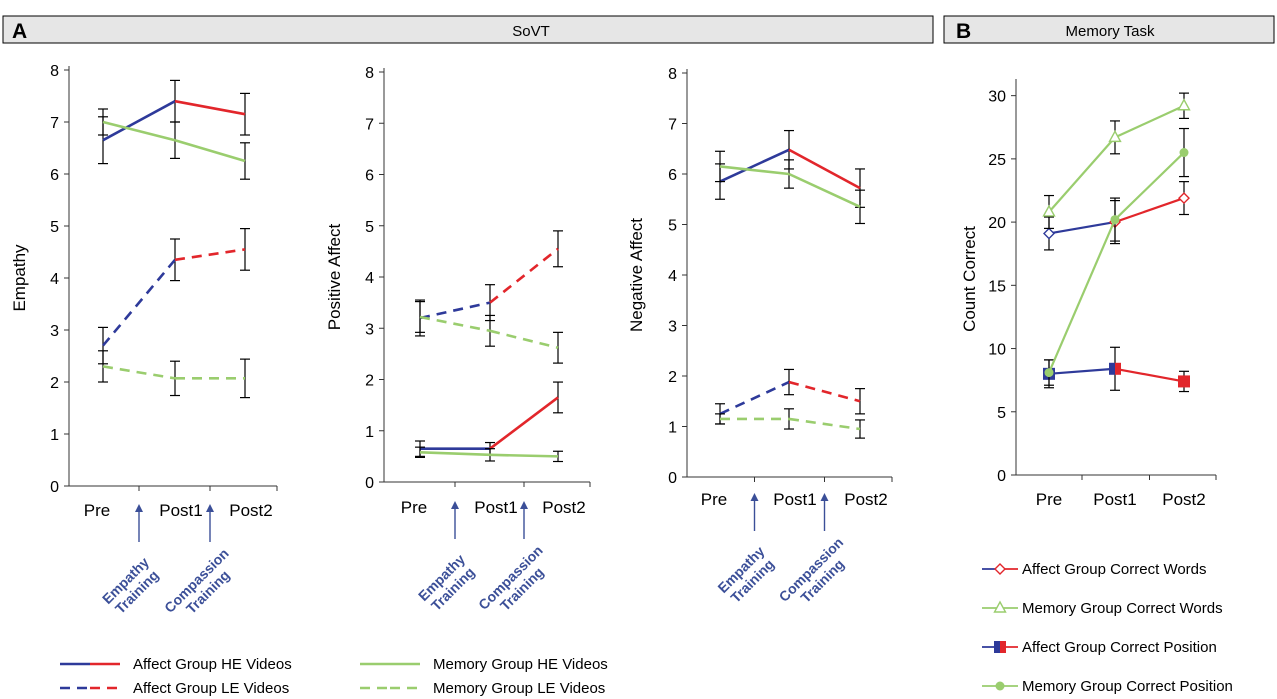 Image resolution: width=1277 pixels, height=699 pixels. What do you see at coordinates (997, 223) in the screenshot?
I see `y-tick-label: 20` at bounding box center [997, 223].